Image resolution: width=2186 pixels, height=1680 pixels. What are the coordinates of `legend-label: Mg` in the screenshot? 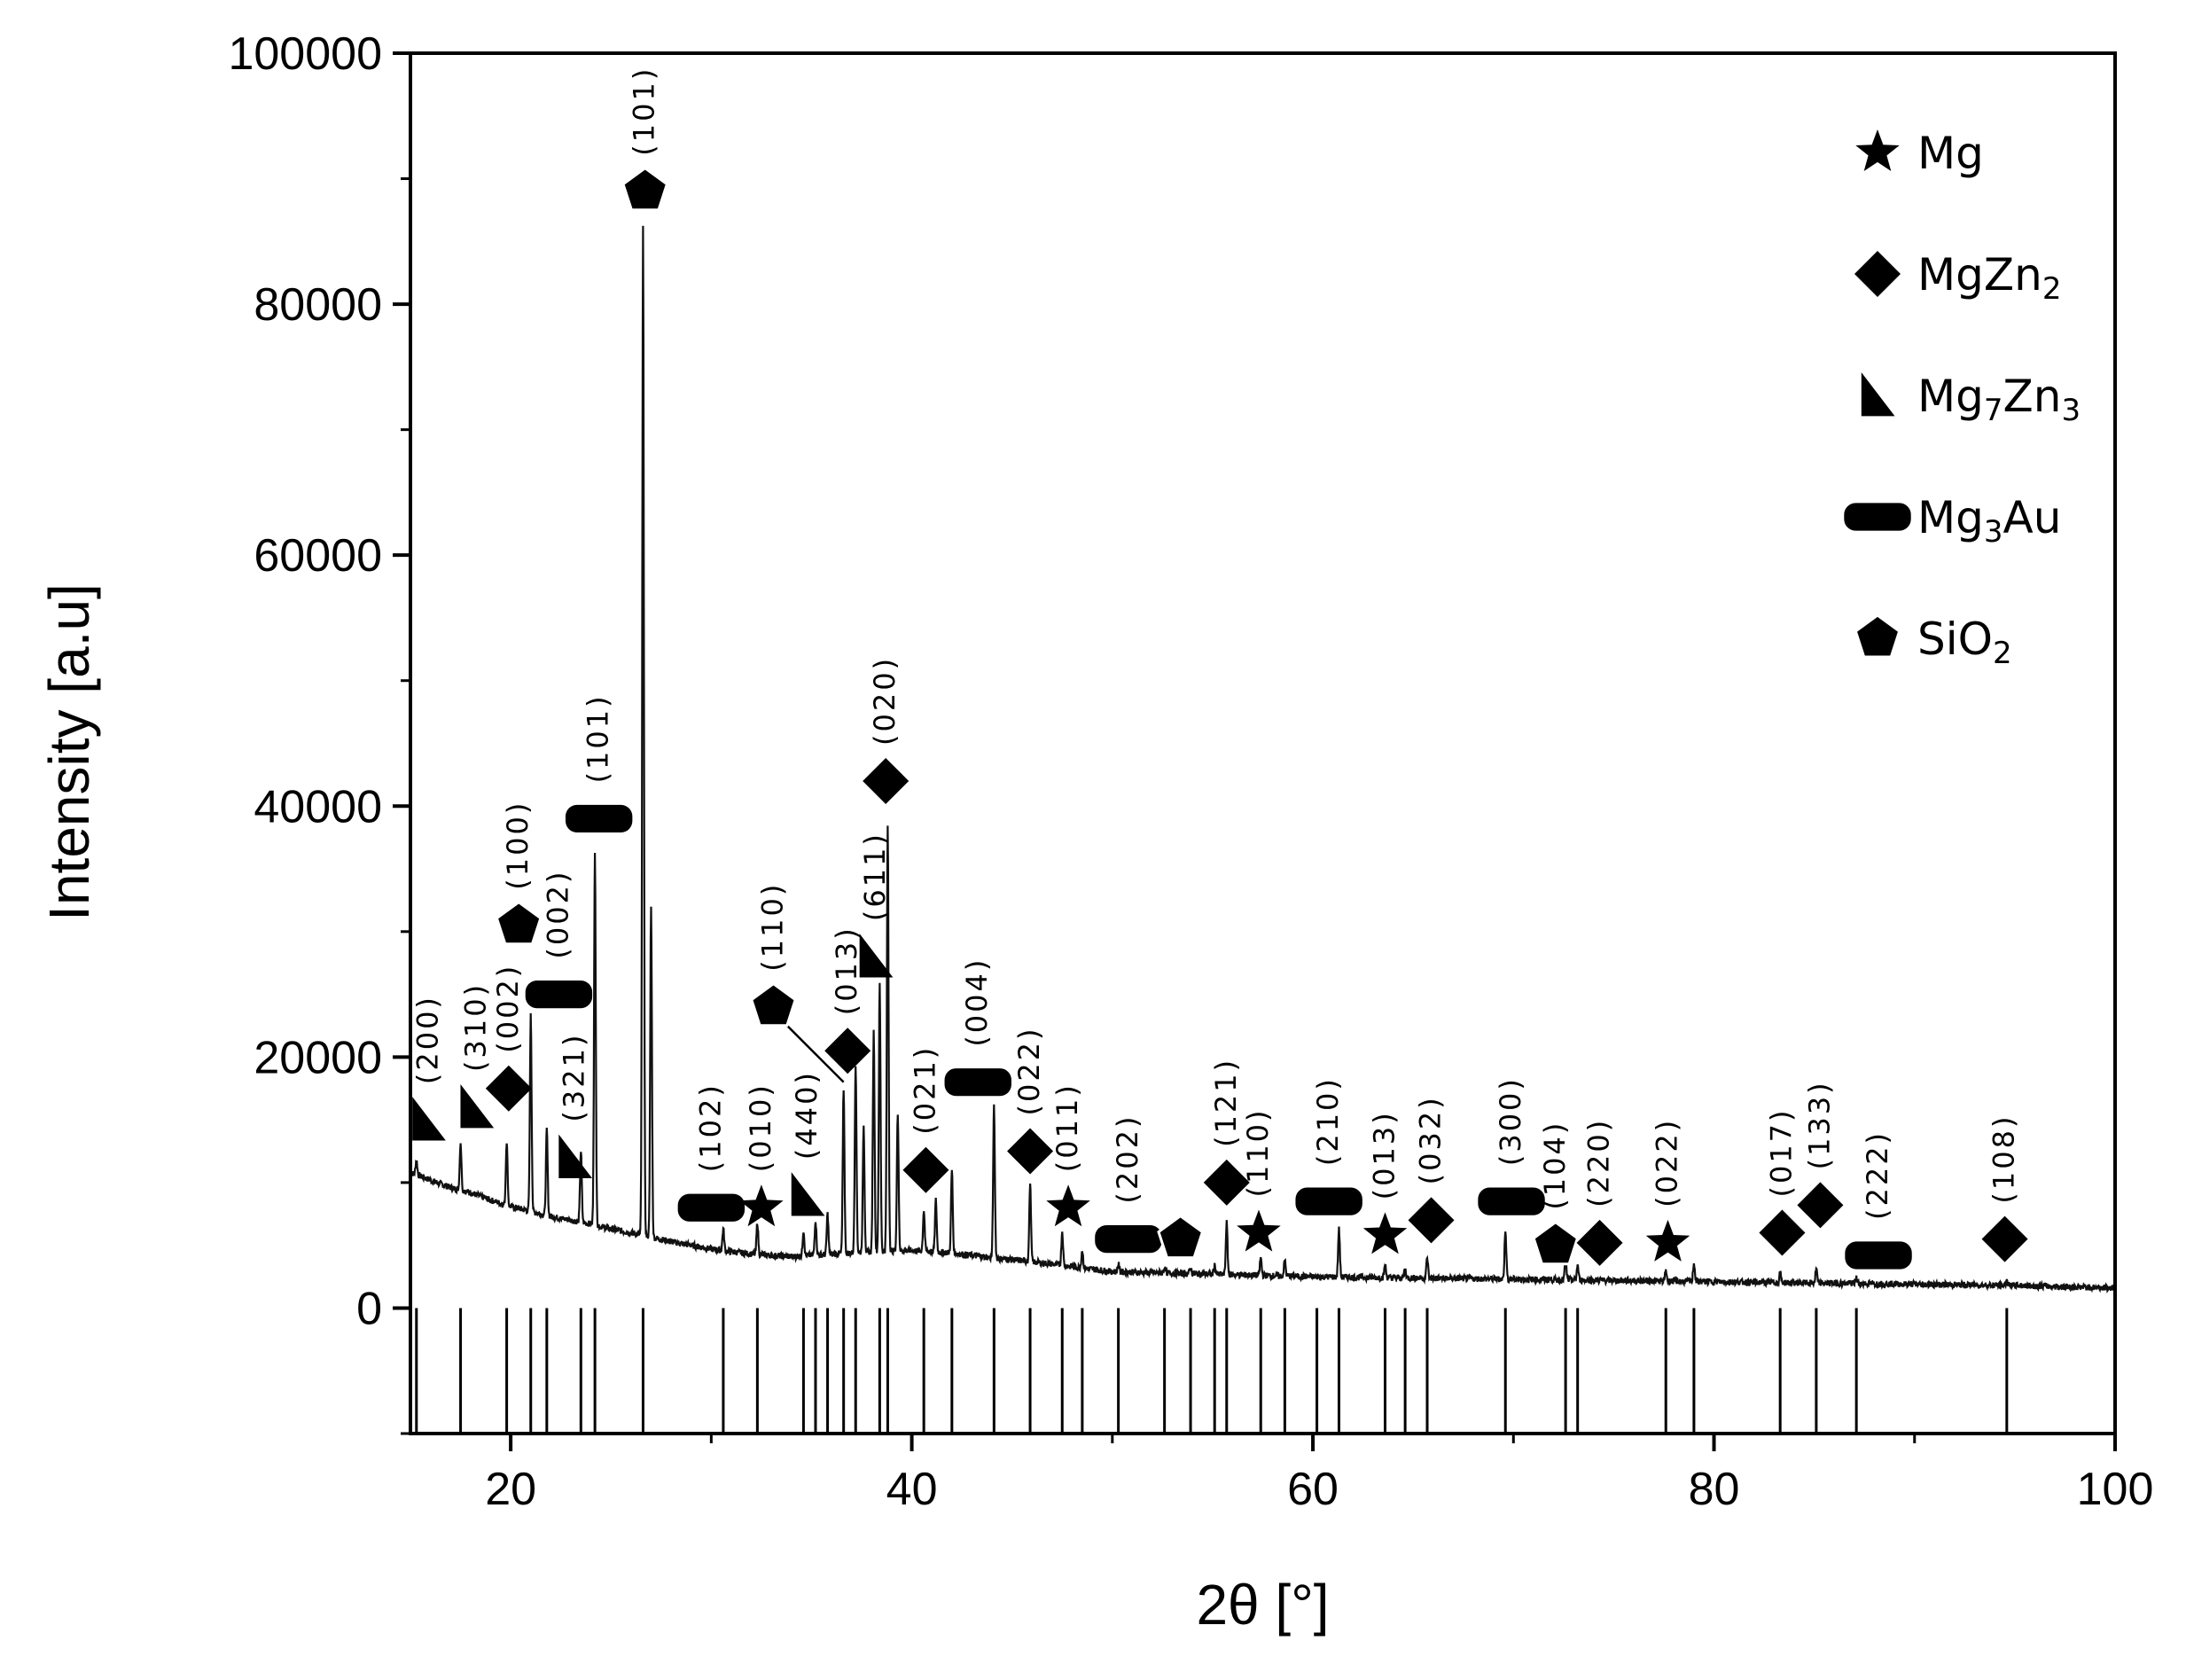 It's located at (1950, 153).